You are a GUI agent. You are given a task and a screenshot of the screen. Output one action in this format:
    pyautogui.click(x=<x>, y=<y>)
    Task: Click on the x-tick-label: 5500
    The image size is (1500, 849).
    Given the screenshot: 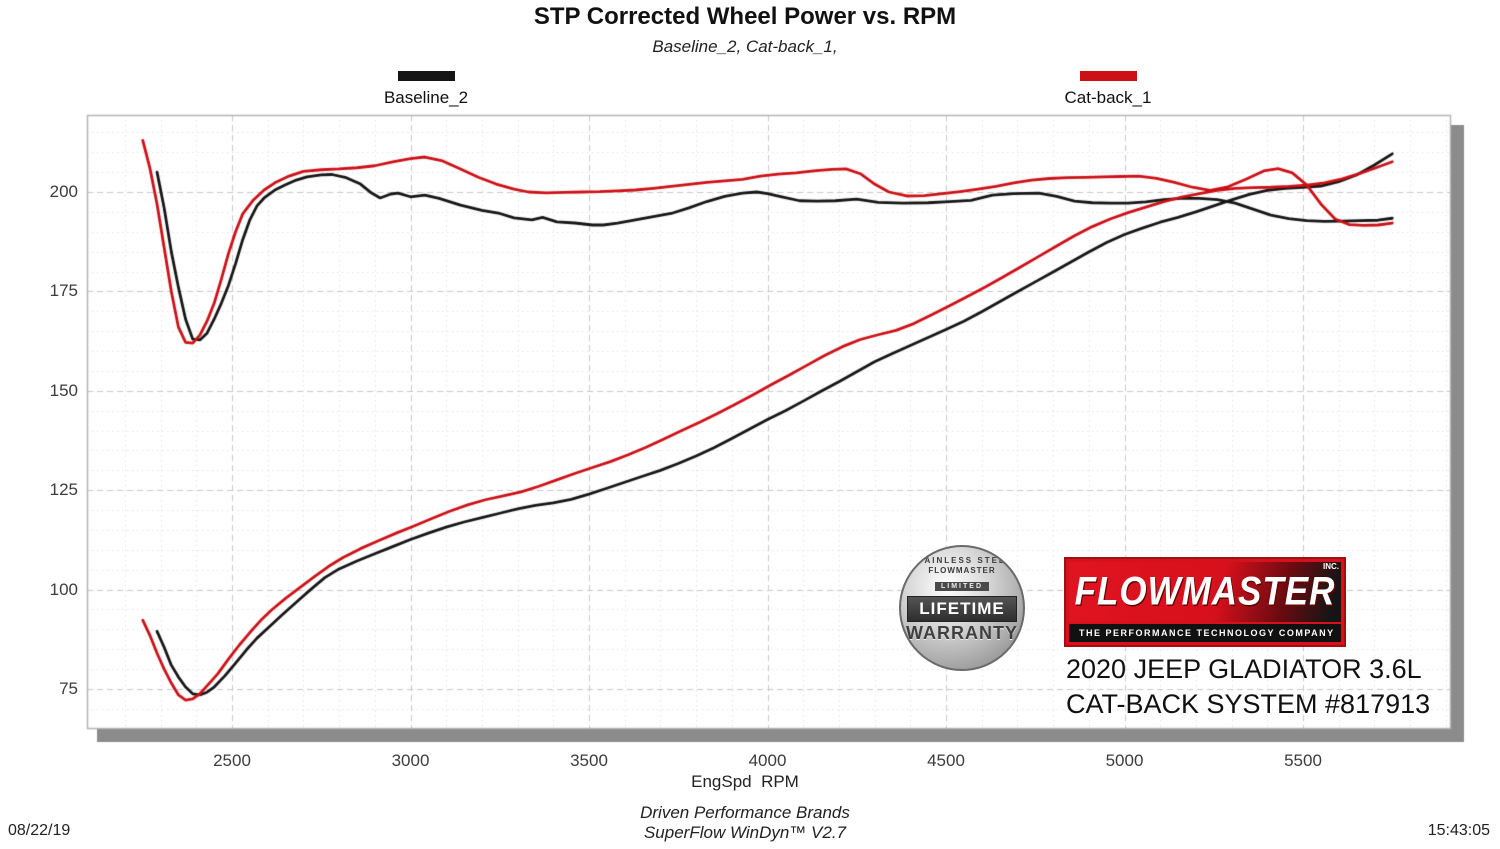 What is the action you would take?
    pyautogui.click(x=1303, y=760)
    